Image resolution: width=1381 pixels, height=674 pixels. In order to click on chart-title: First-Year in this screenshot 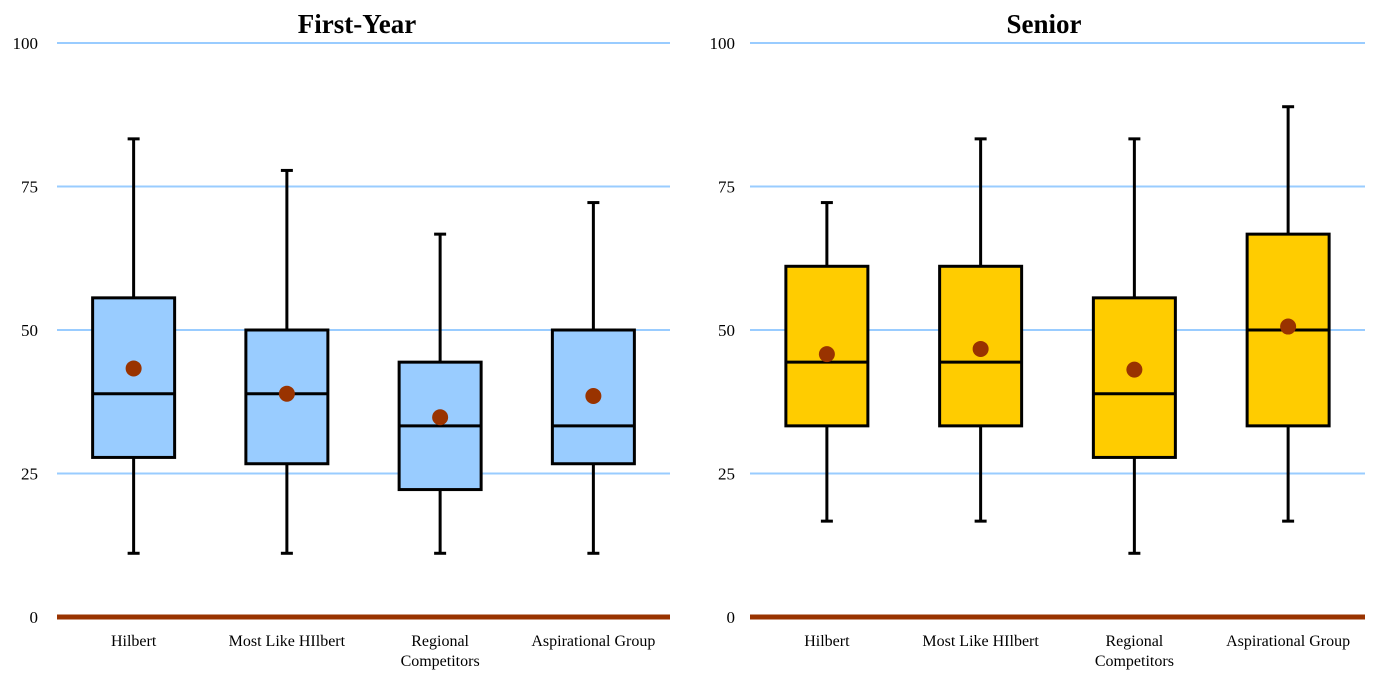, I will do `click(357, 24)`.